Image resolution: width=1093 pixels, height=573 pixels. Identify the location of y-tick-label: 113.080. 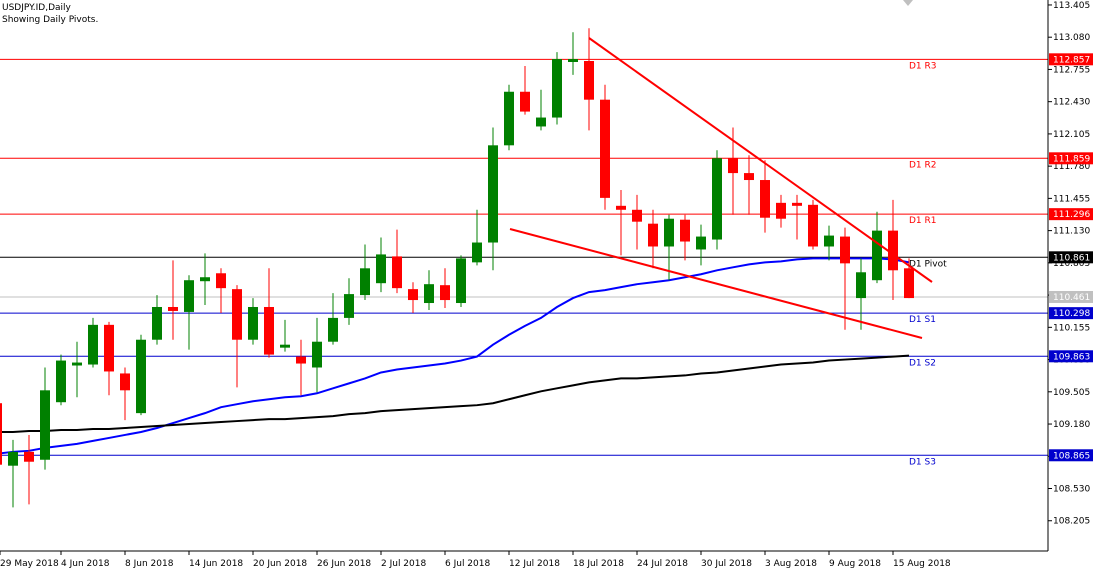
(1071, 38).